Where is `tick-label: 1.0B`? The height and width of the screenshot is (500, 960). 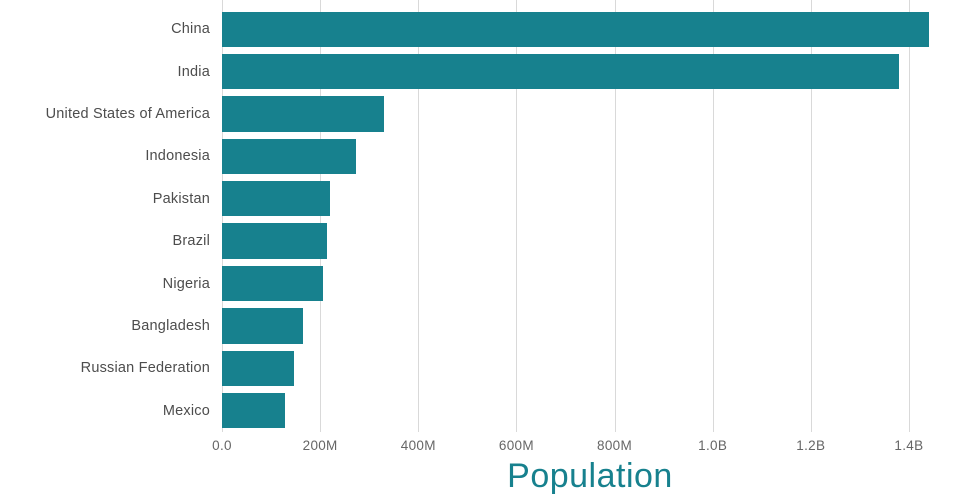
tick-label: 1.0B is located at coordinates (713, 445).